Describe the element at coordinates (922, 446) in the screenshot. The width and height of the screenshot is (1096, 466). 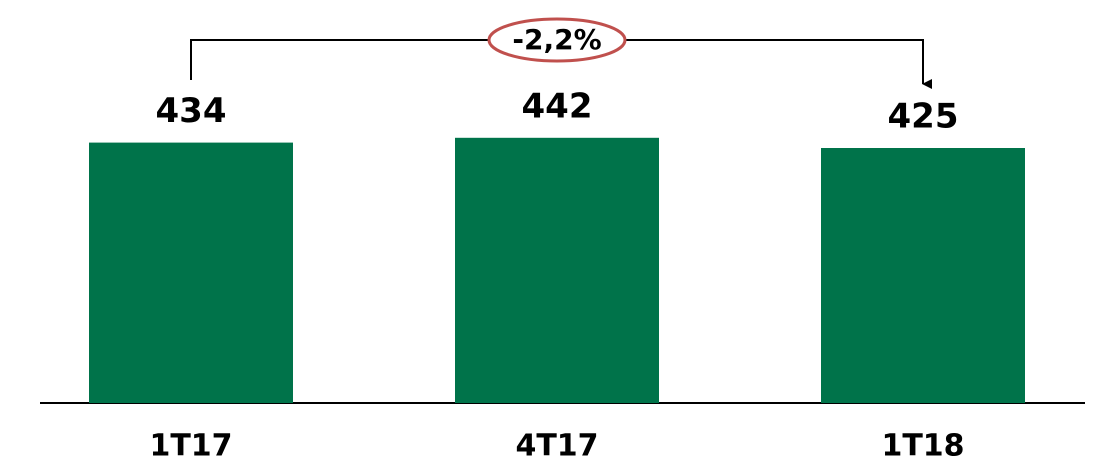
I see `x-tick-label: 1T18` at that location.